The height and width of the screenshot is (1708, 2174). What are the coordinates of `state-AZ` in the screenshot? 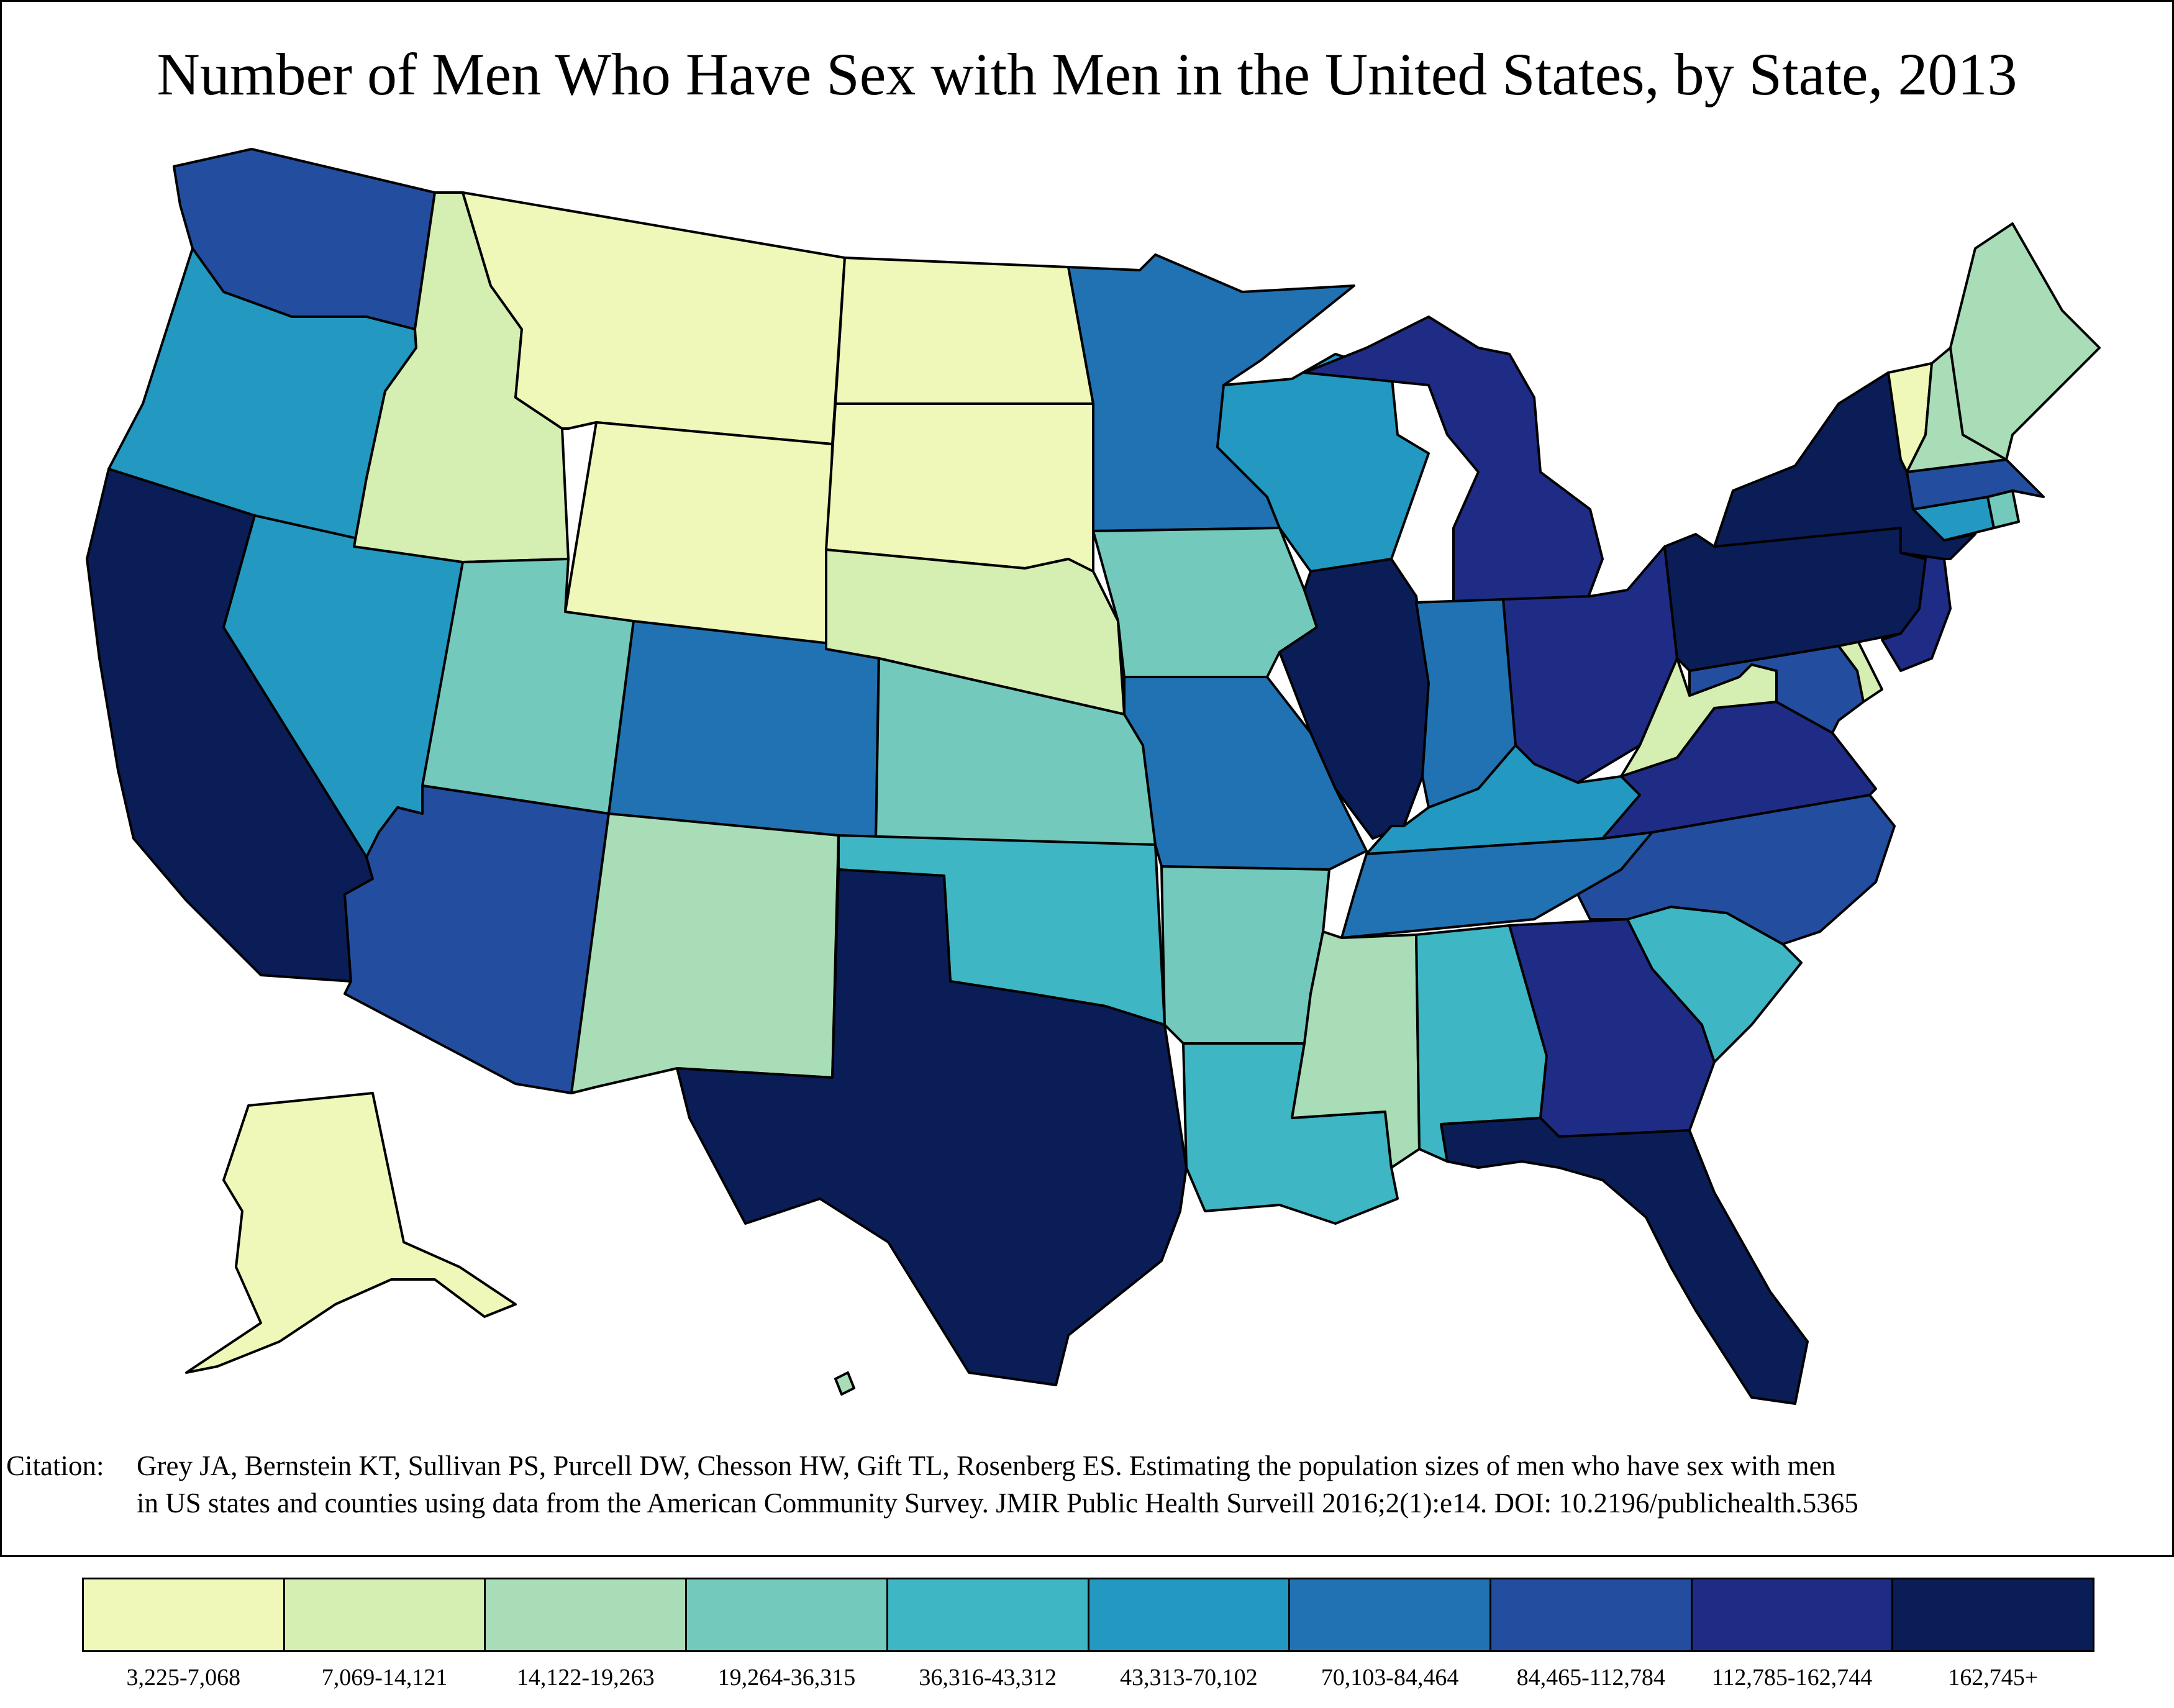 It's located at (476, 939).